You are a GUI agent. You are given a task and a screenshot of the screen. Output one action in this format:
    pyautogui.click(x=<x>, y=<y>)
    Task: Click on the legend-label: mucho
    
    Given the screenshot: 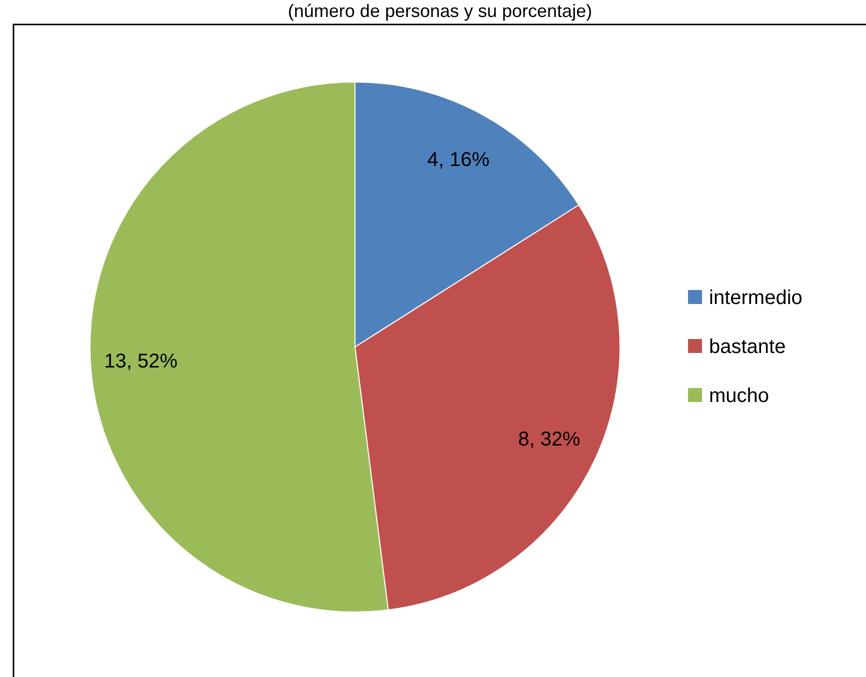 What is the action you would take?
    pyautogui.click(x=739, y=396)
    